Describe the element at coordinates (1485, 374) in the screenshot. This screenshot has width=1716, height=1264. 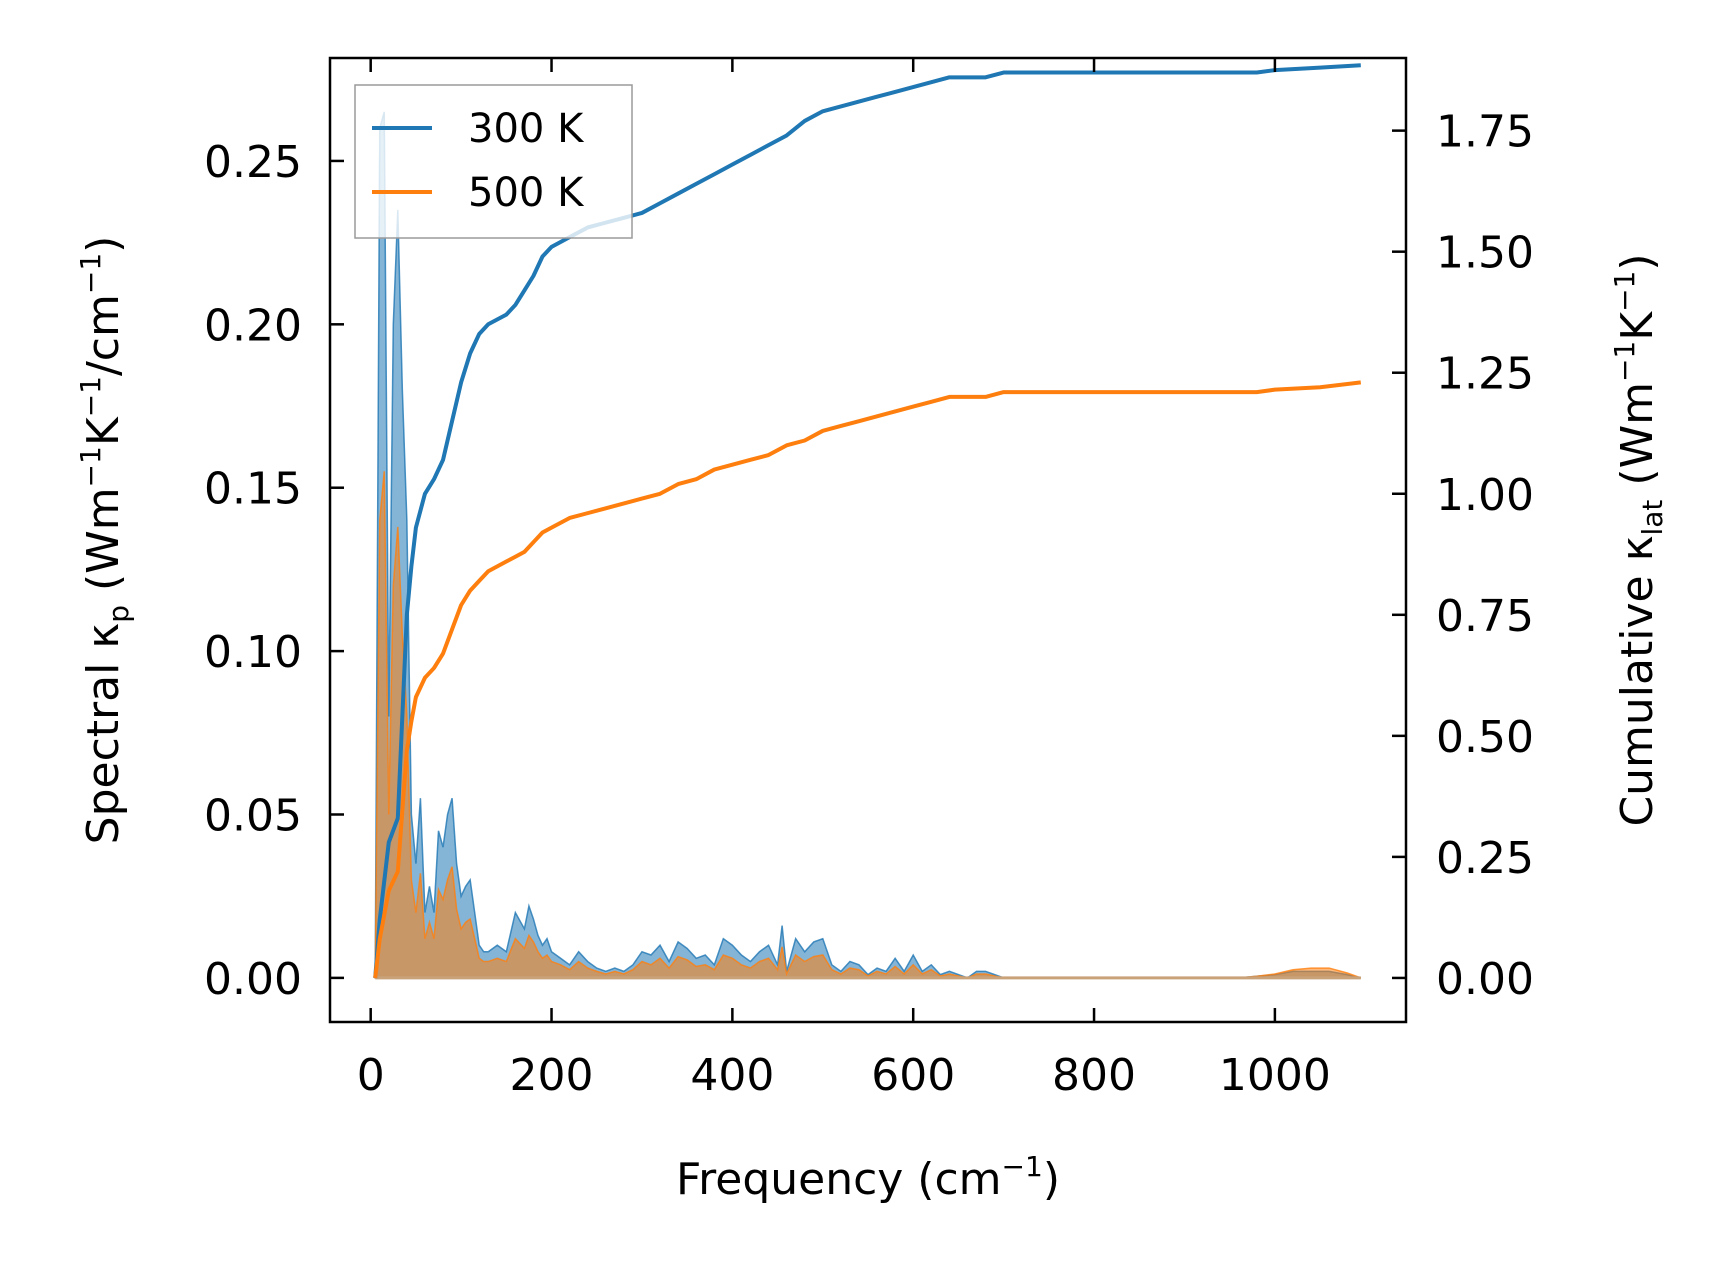
I see `y-right-tick-label: 1.25` at that location.